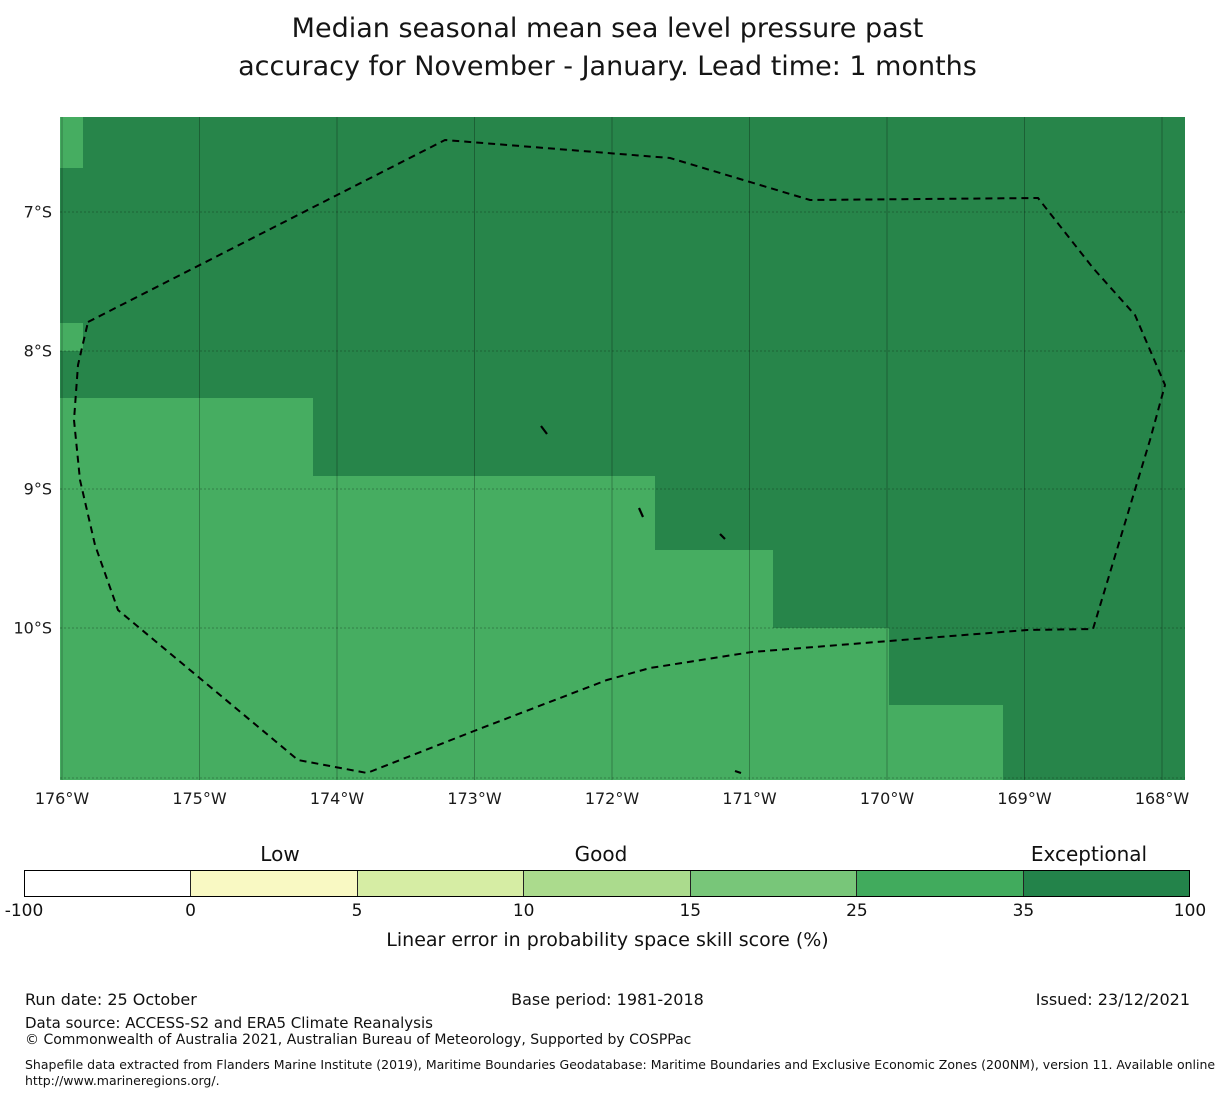 This screenshot has height=1095, width=1215. What do you see at coordinates (887, 798) in the screenshot?
I see `x-tick-label: 170°W` at bounding box center [887, 798].